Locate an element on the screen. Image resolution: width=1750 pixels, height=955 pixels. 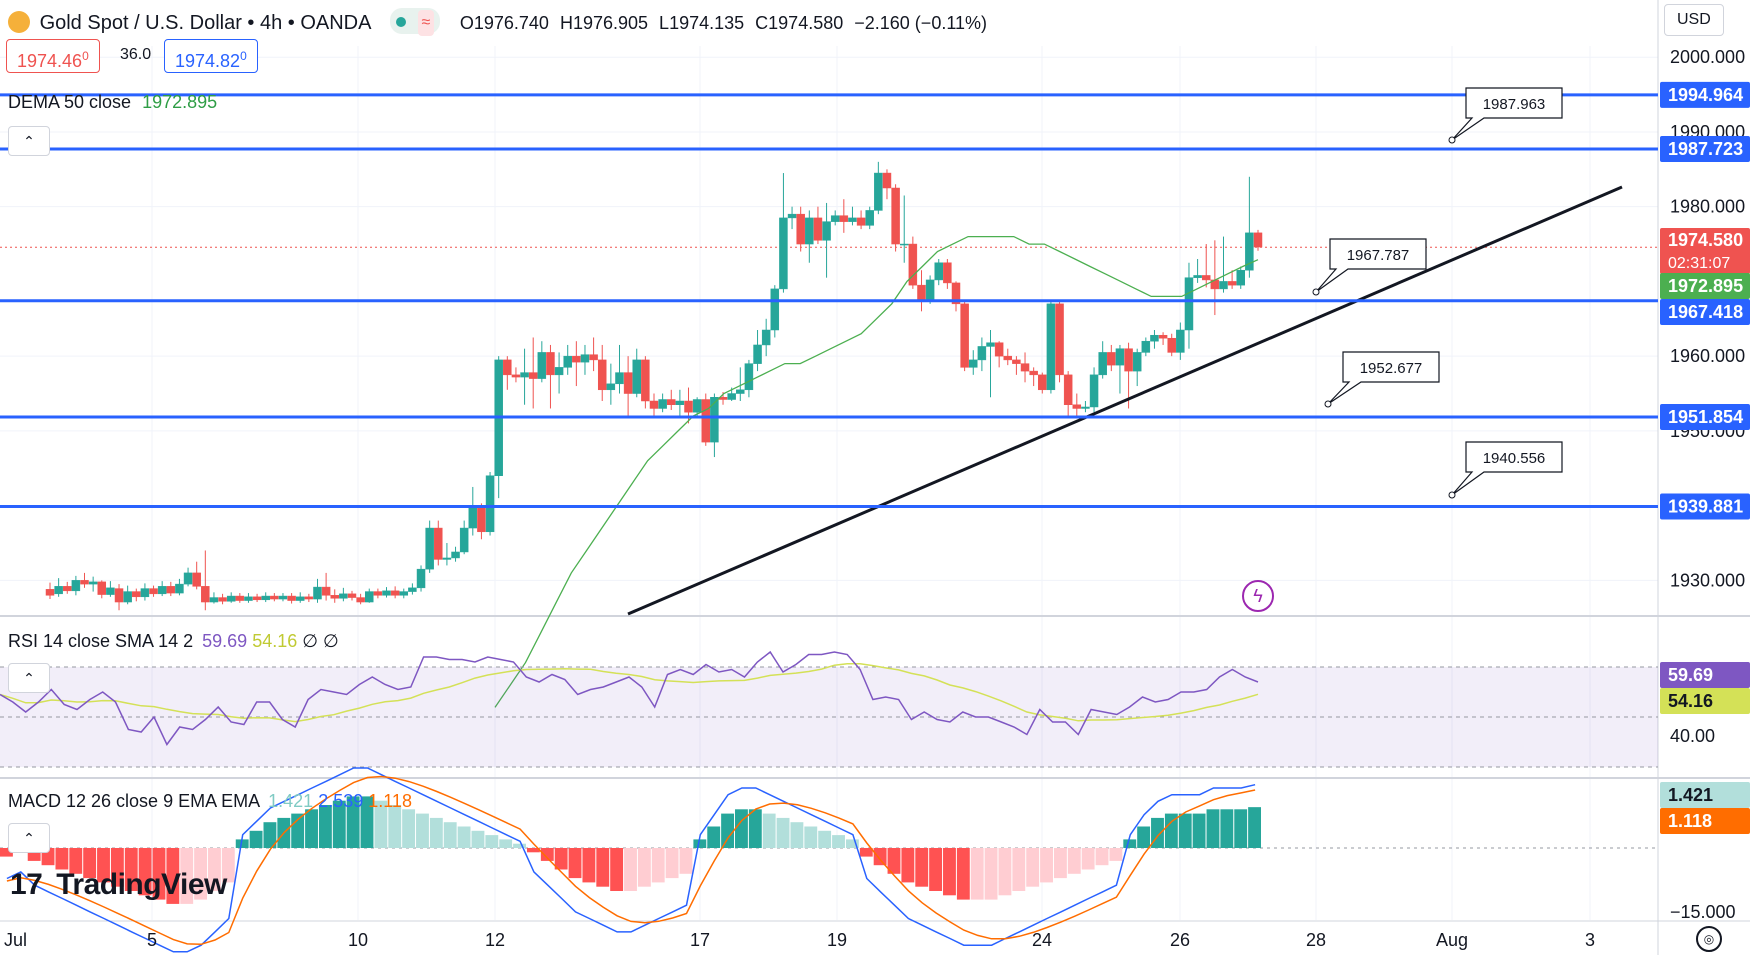
macd-axis-tick: −15.000 is located at coordinates (1703, 912).